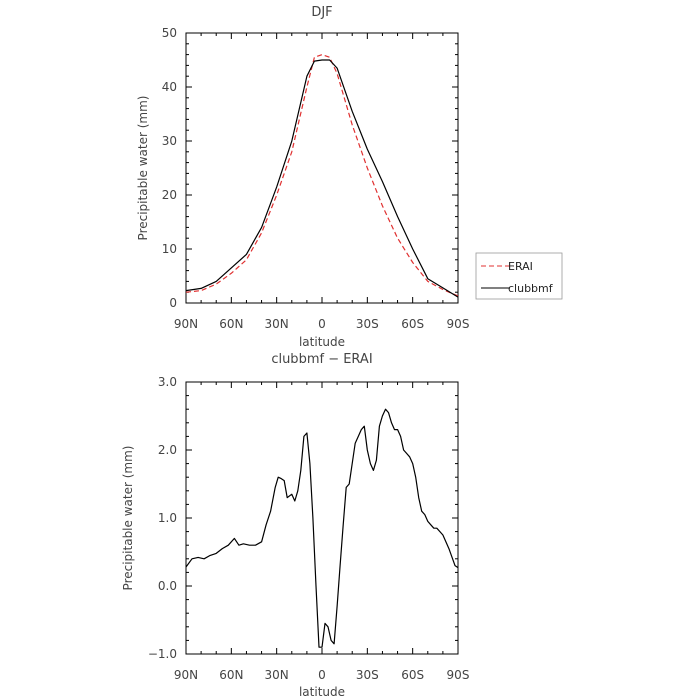  I want to click on y-tick-label: 0.0, so click(167, 586).